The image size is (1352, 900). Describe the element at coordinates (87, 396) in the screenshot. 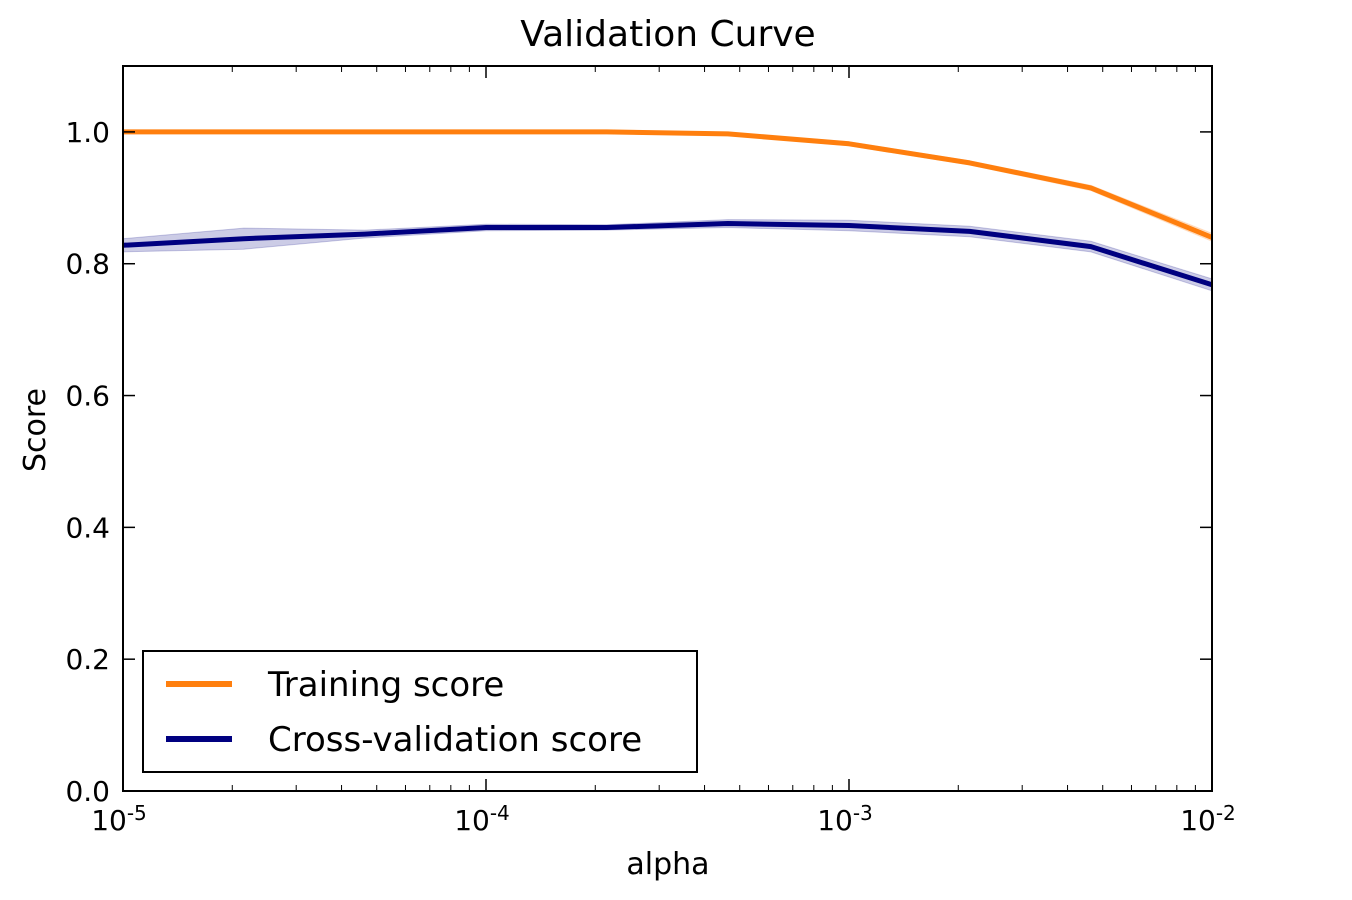

I see `y-tick-label: 0.6` at that location.